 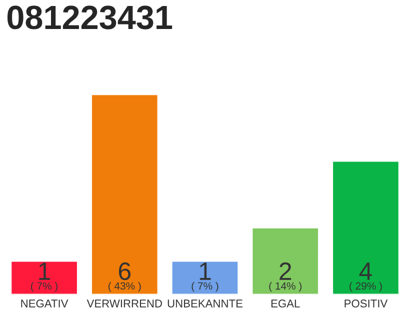 I want to click on data-label: 2, so click(x=286, y=271).